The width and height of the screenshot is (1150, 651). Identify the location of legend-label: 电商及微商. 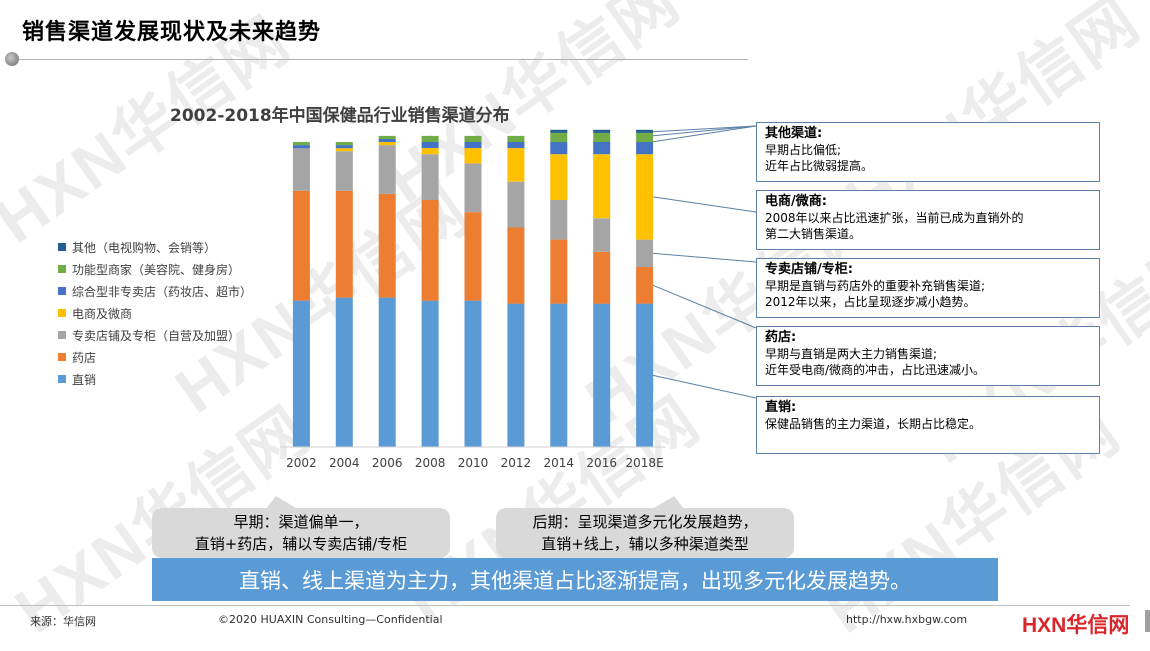
(102, 313).